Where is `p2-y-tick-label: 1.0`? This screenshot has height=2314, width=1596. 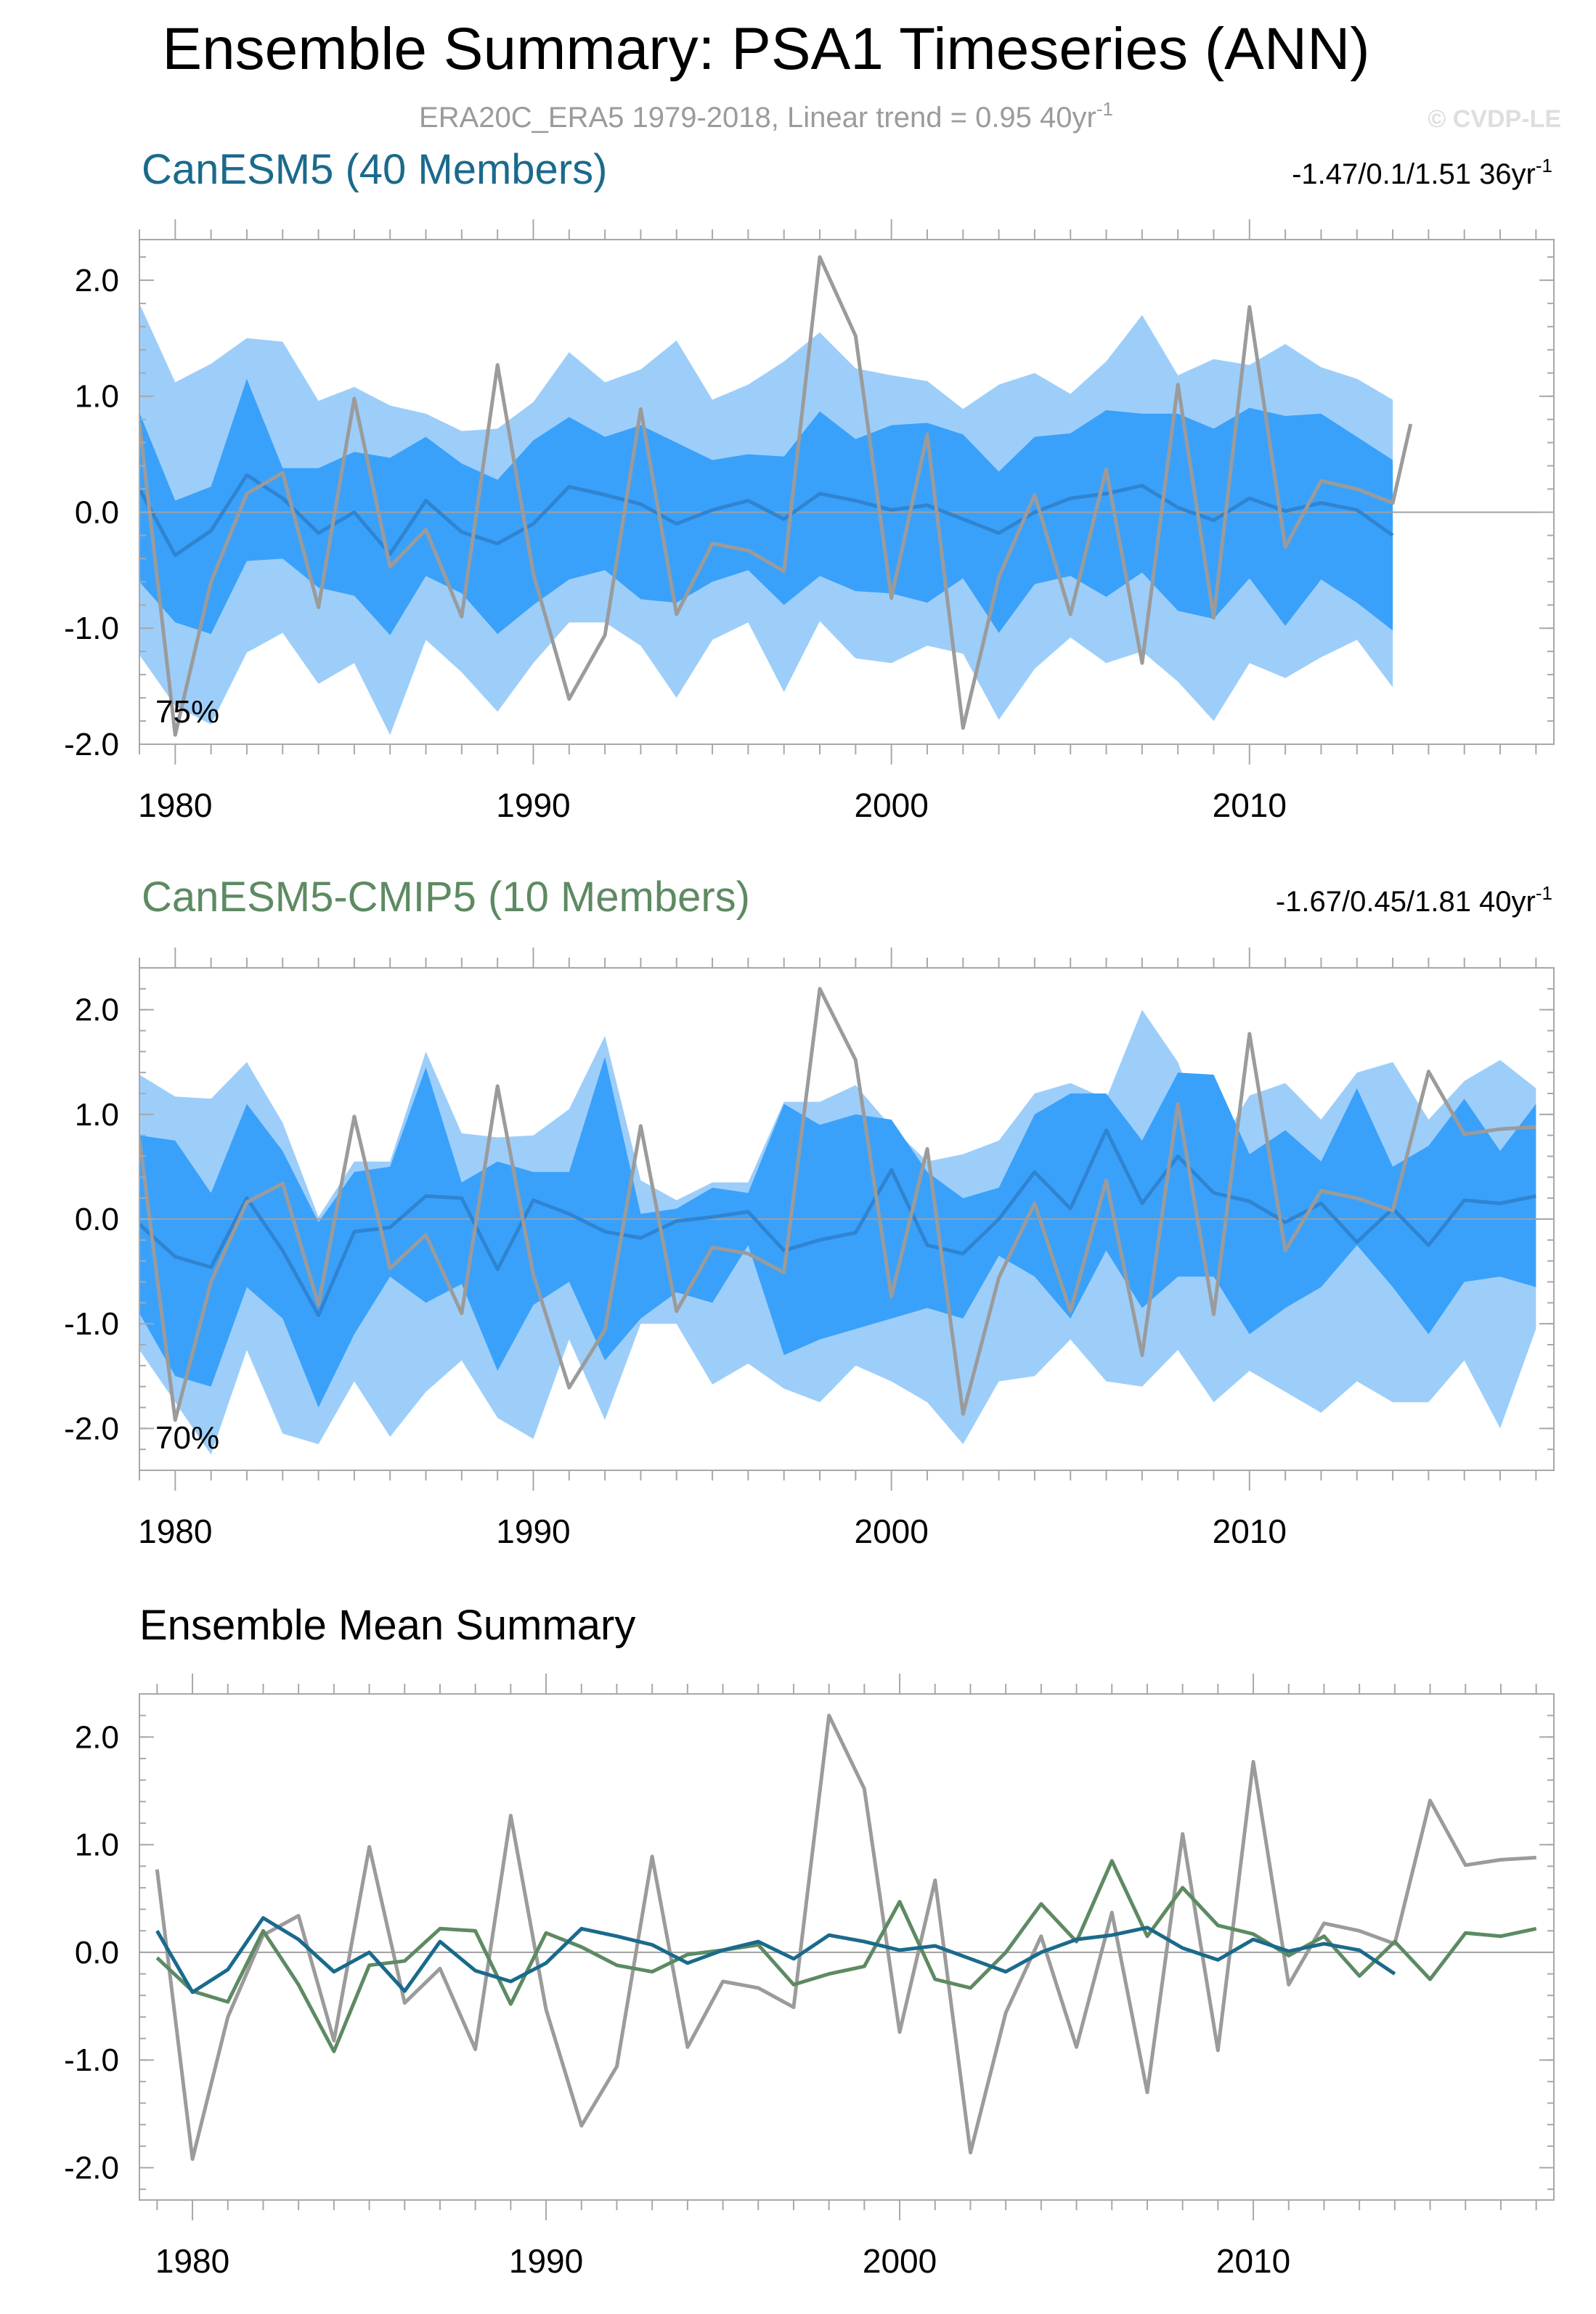 p2-y-tick-label: 1.0 is located at coordinates (97, 1115).